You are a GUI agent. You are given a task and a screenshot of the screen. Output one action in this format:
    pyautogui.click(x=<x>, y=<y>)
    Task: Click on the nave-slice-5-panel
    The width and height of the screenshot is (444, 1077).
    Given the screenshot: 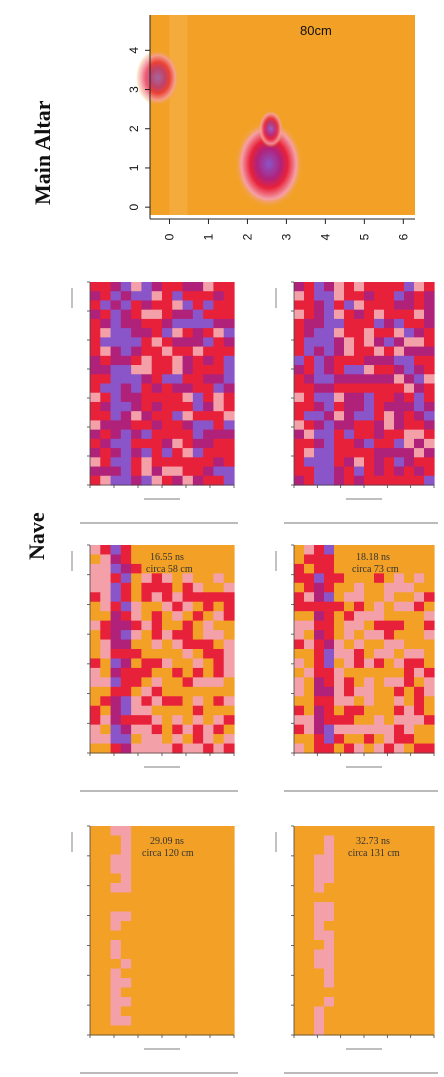 What is the action you would take?
    pyautogui.click(x=154, y=946)
    